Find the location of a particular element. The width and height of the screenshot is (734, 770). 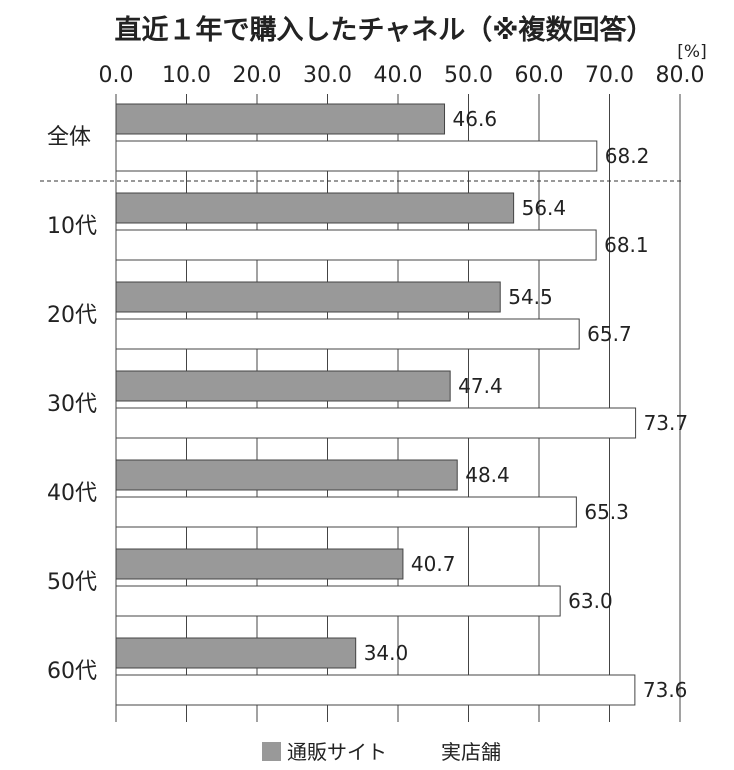

x-tick-label: 40.0 is located at coordinates (398, 75).